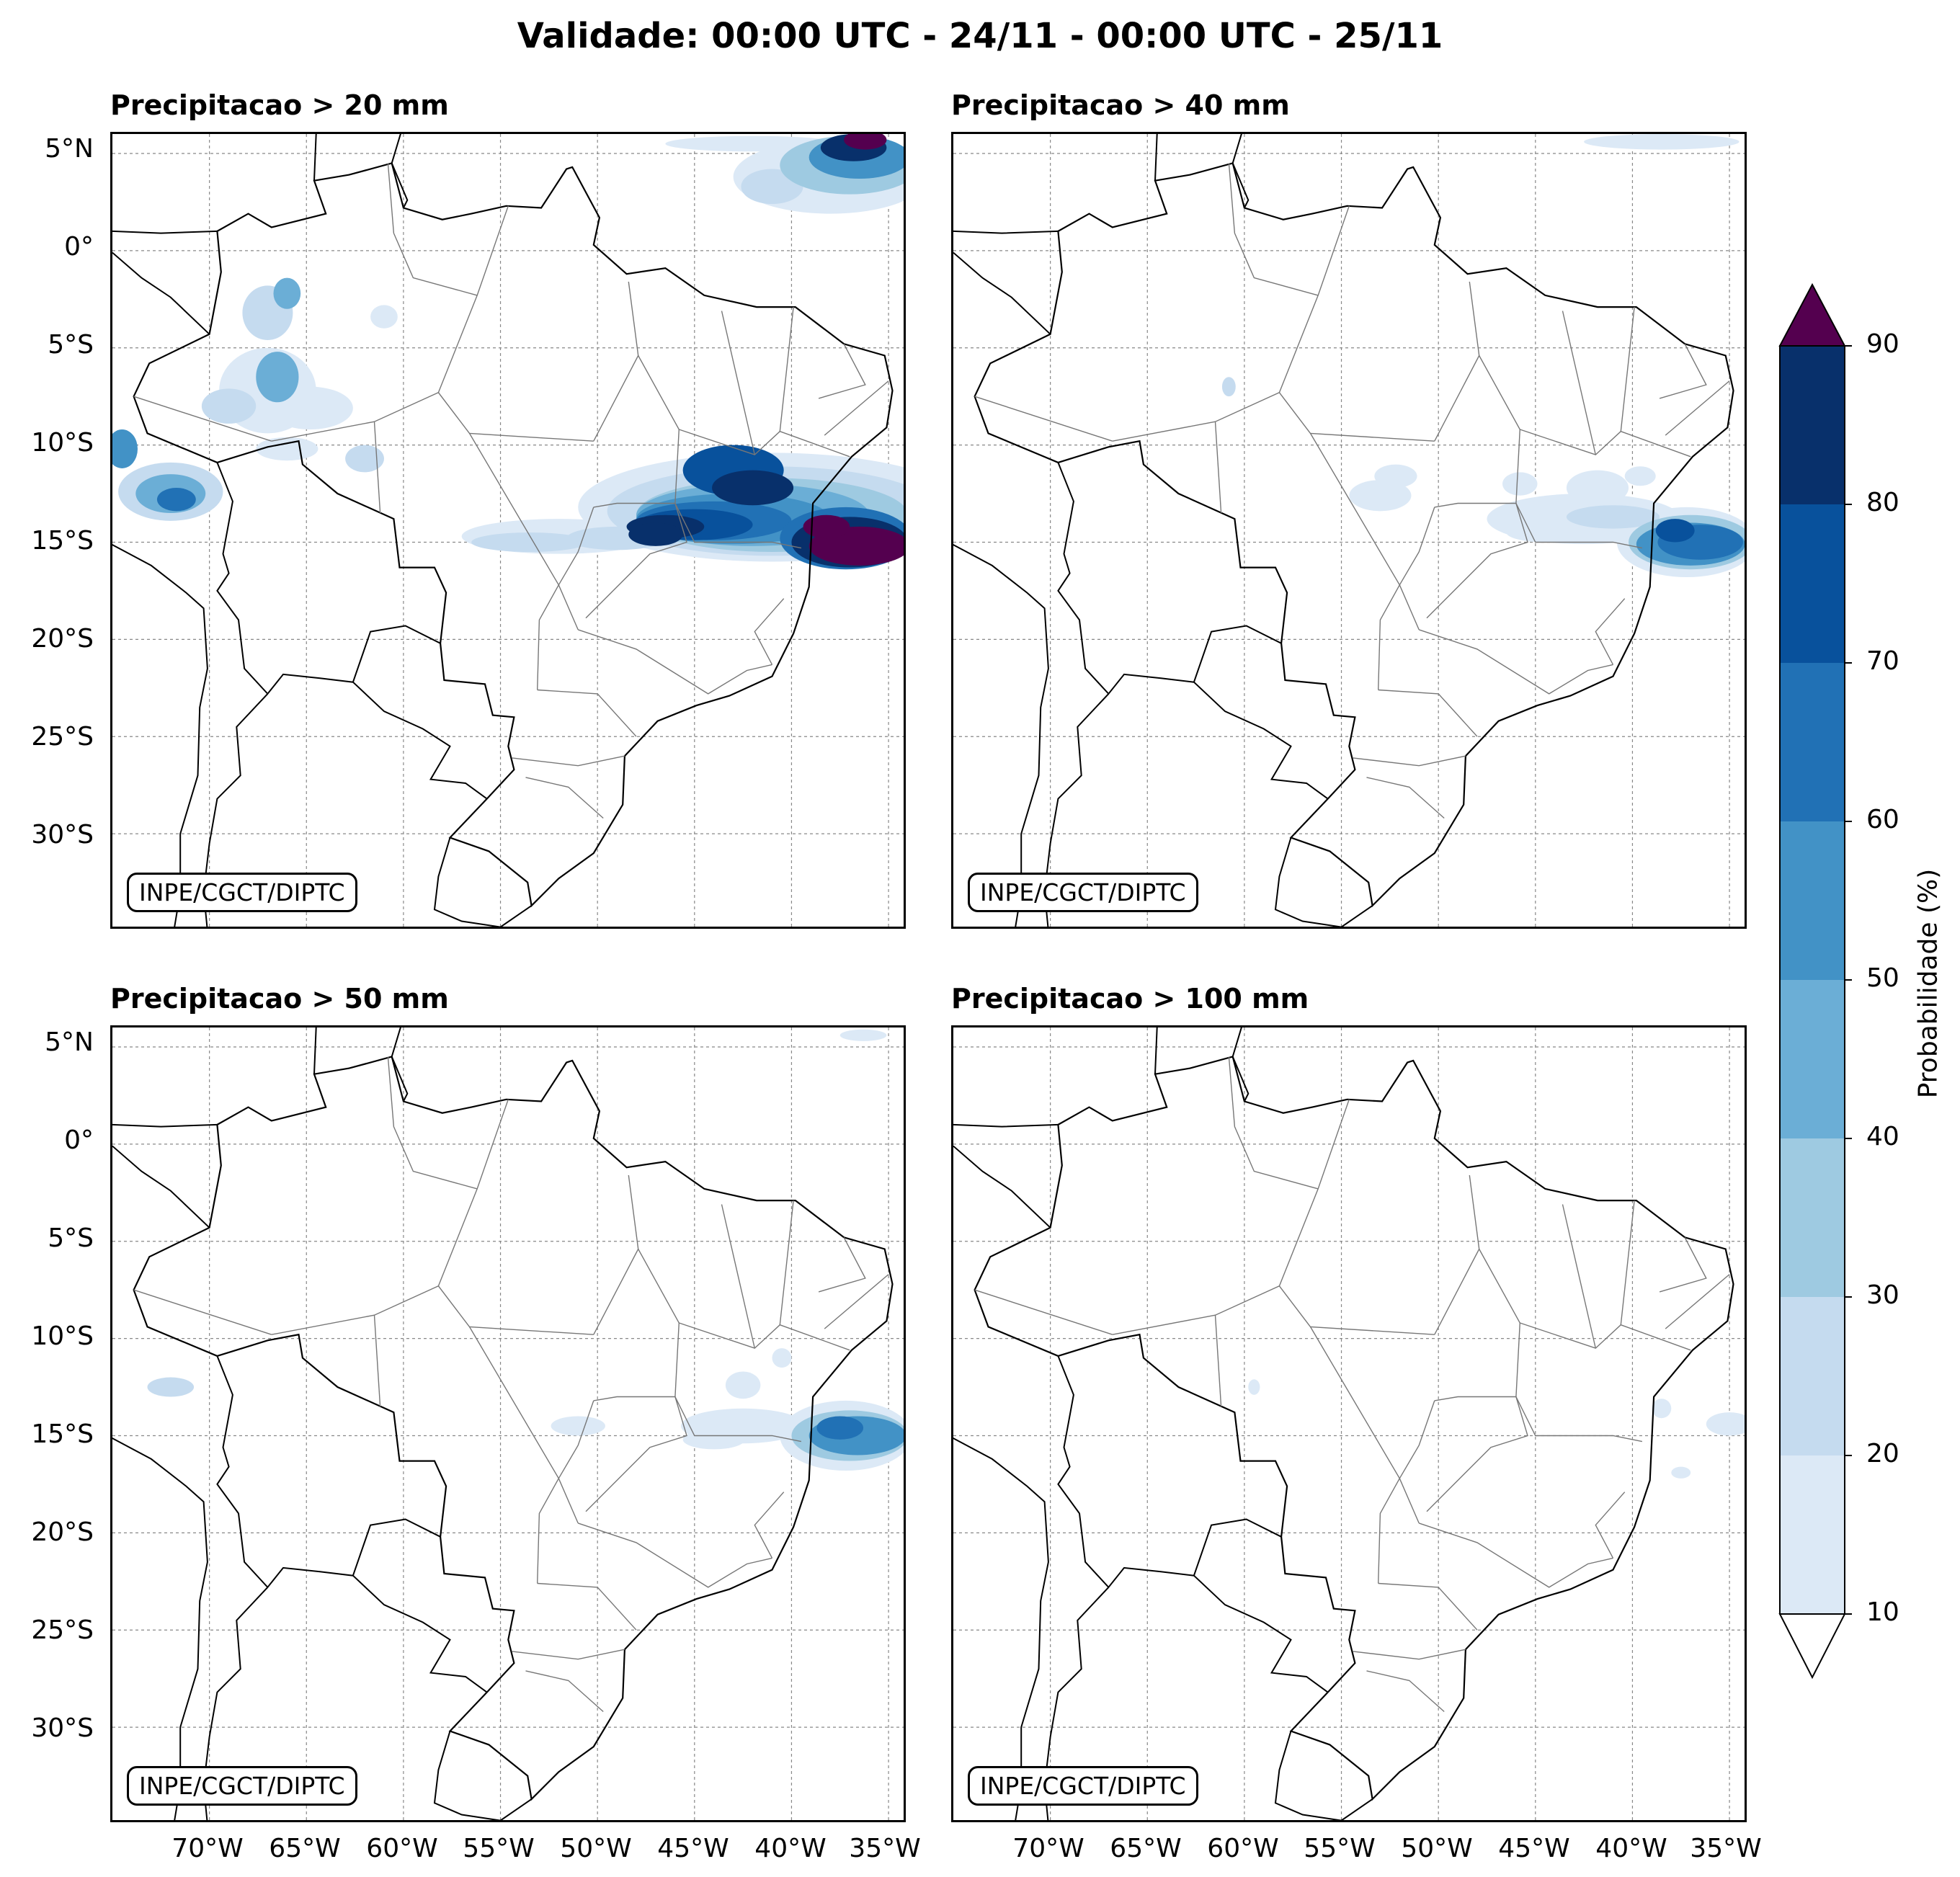 The width and height of the screenshot is (1960, 1877). What do you see at coordinates (1882, 1612) in the screenshot?
I see `colorbar-tick: 10` at bounding box center [1882, 1612].